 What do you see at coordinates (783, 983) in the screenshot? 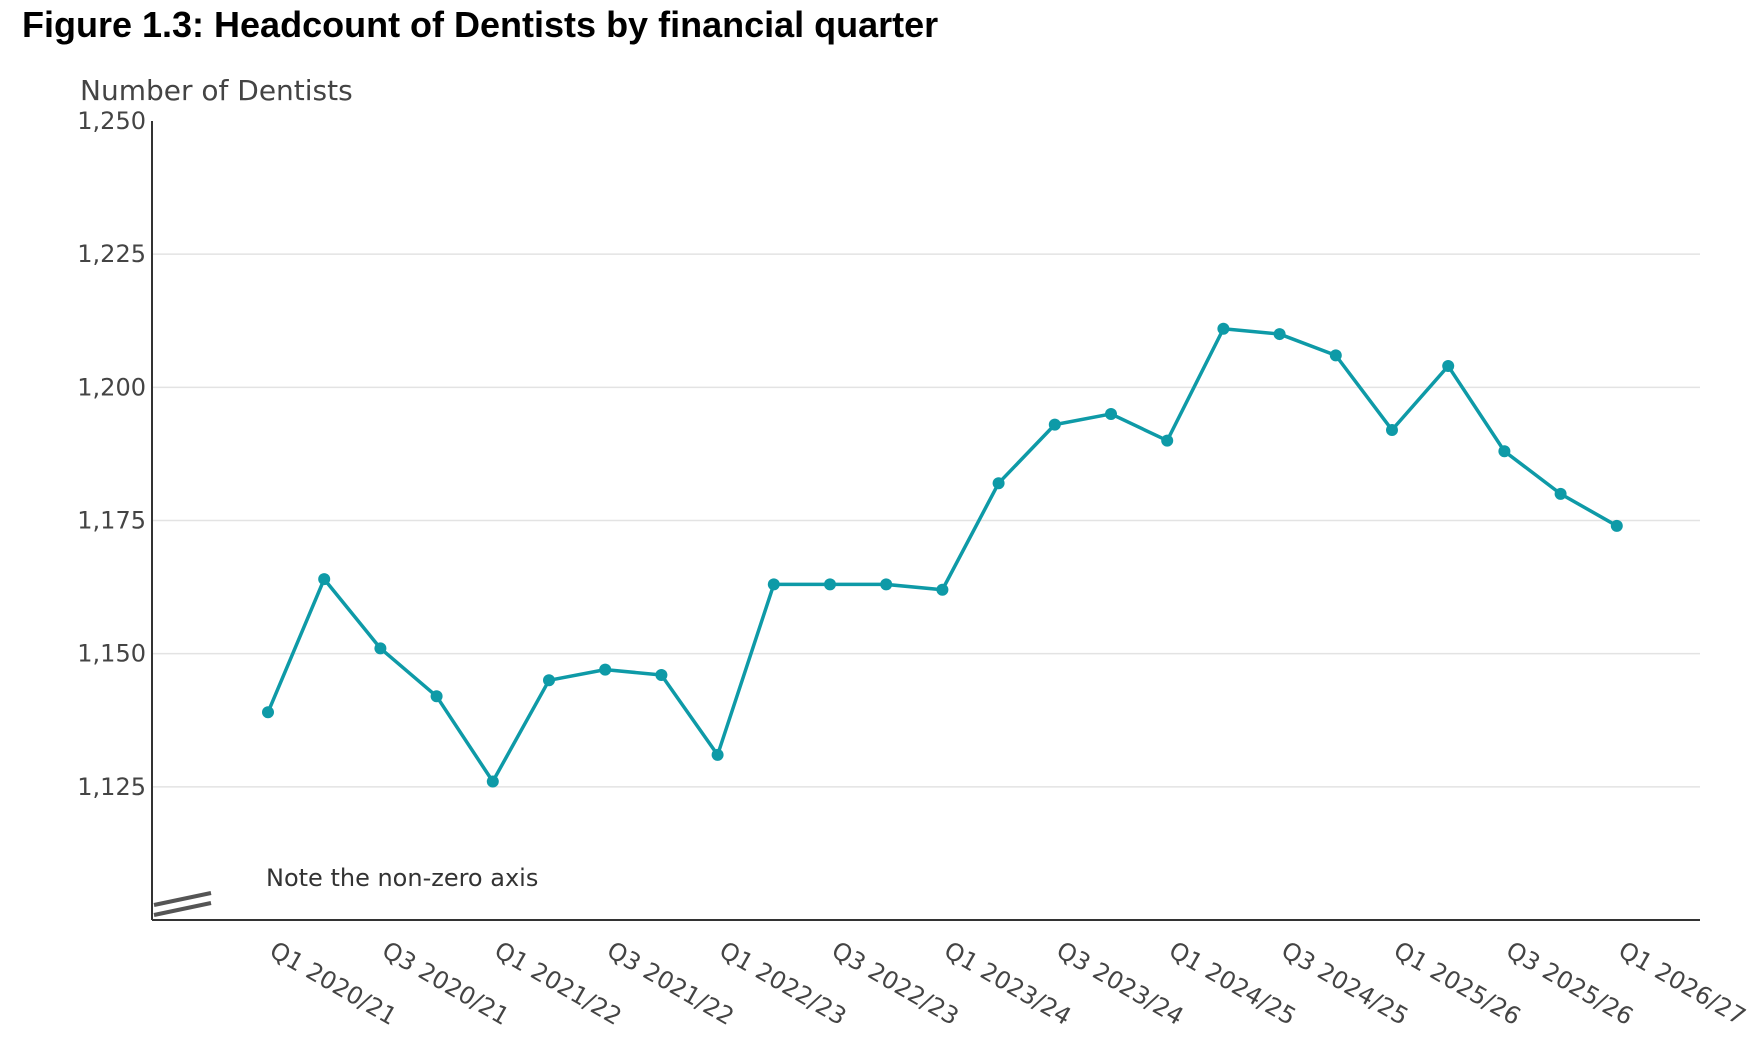
I see `x-tick-label: Q1 2022/23` at bounding box center [783, 983].